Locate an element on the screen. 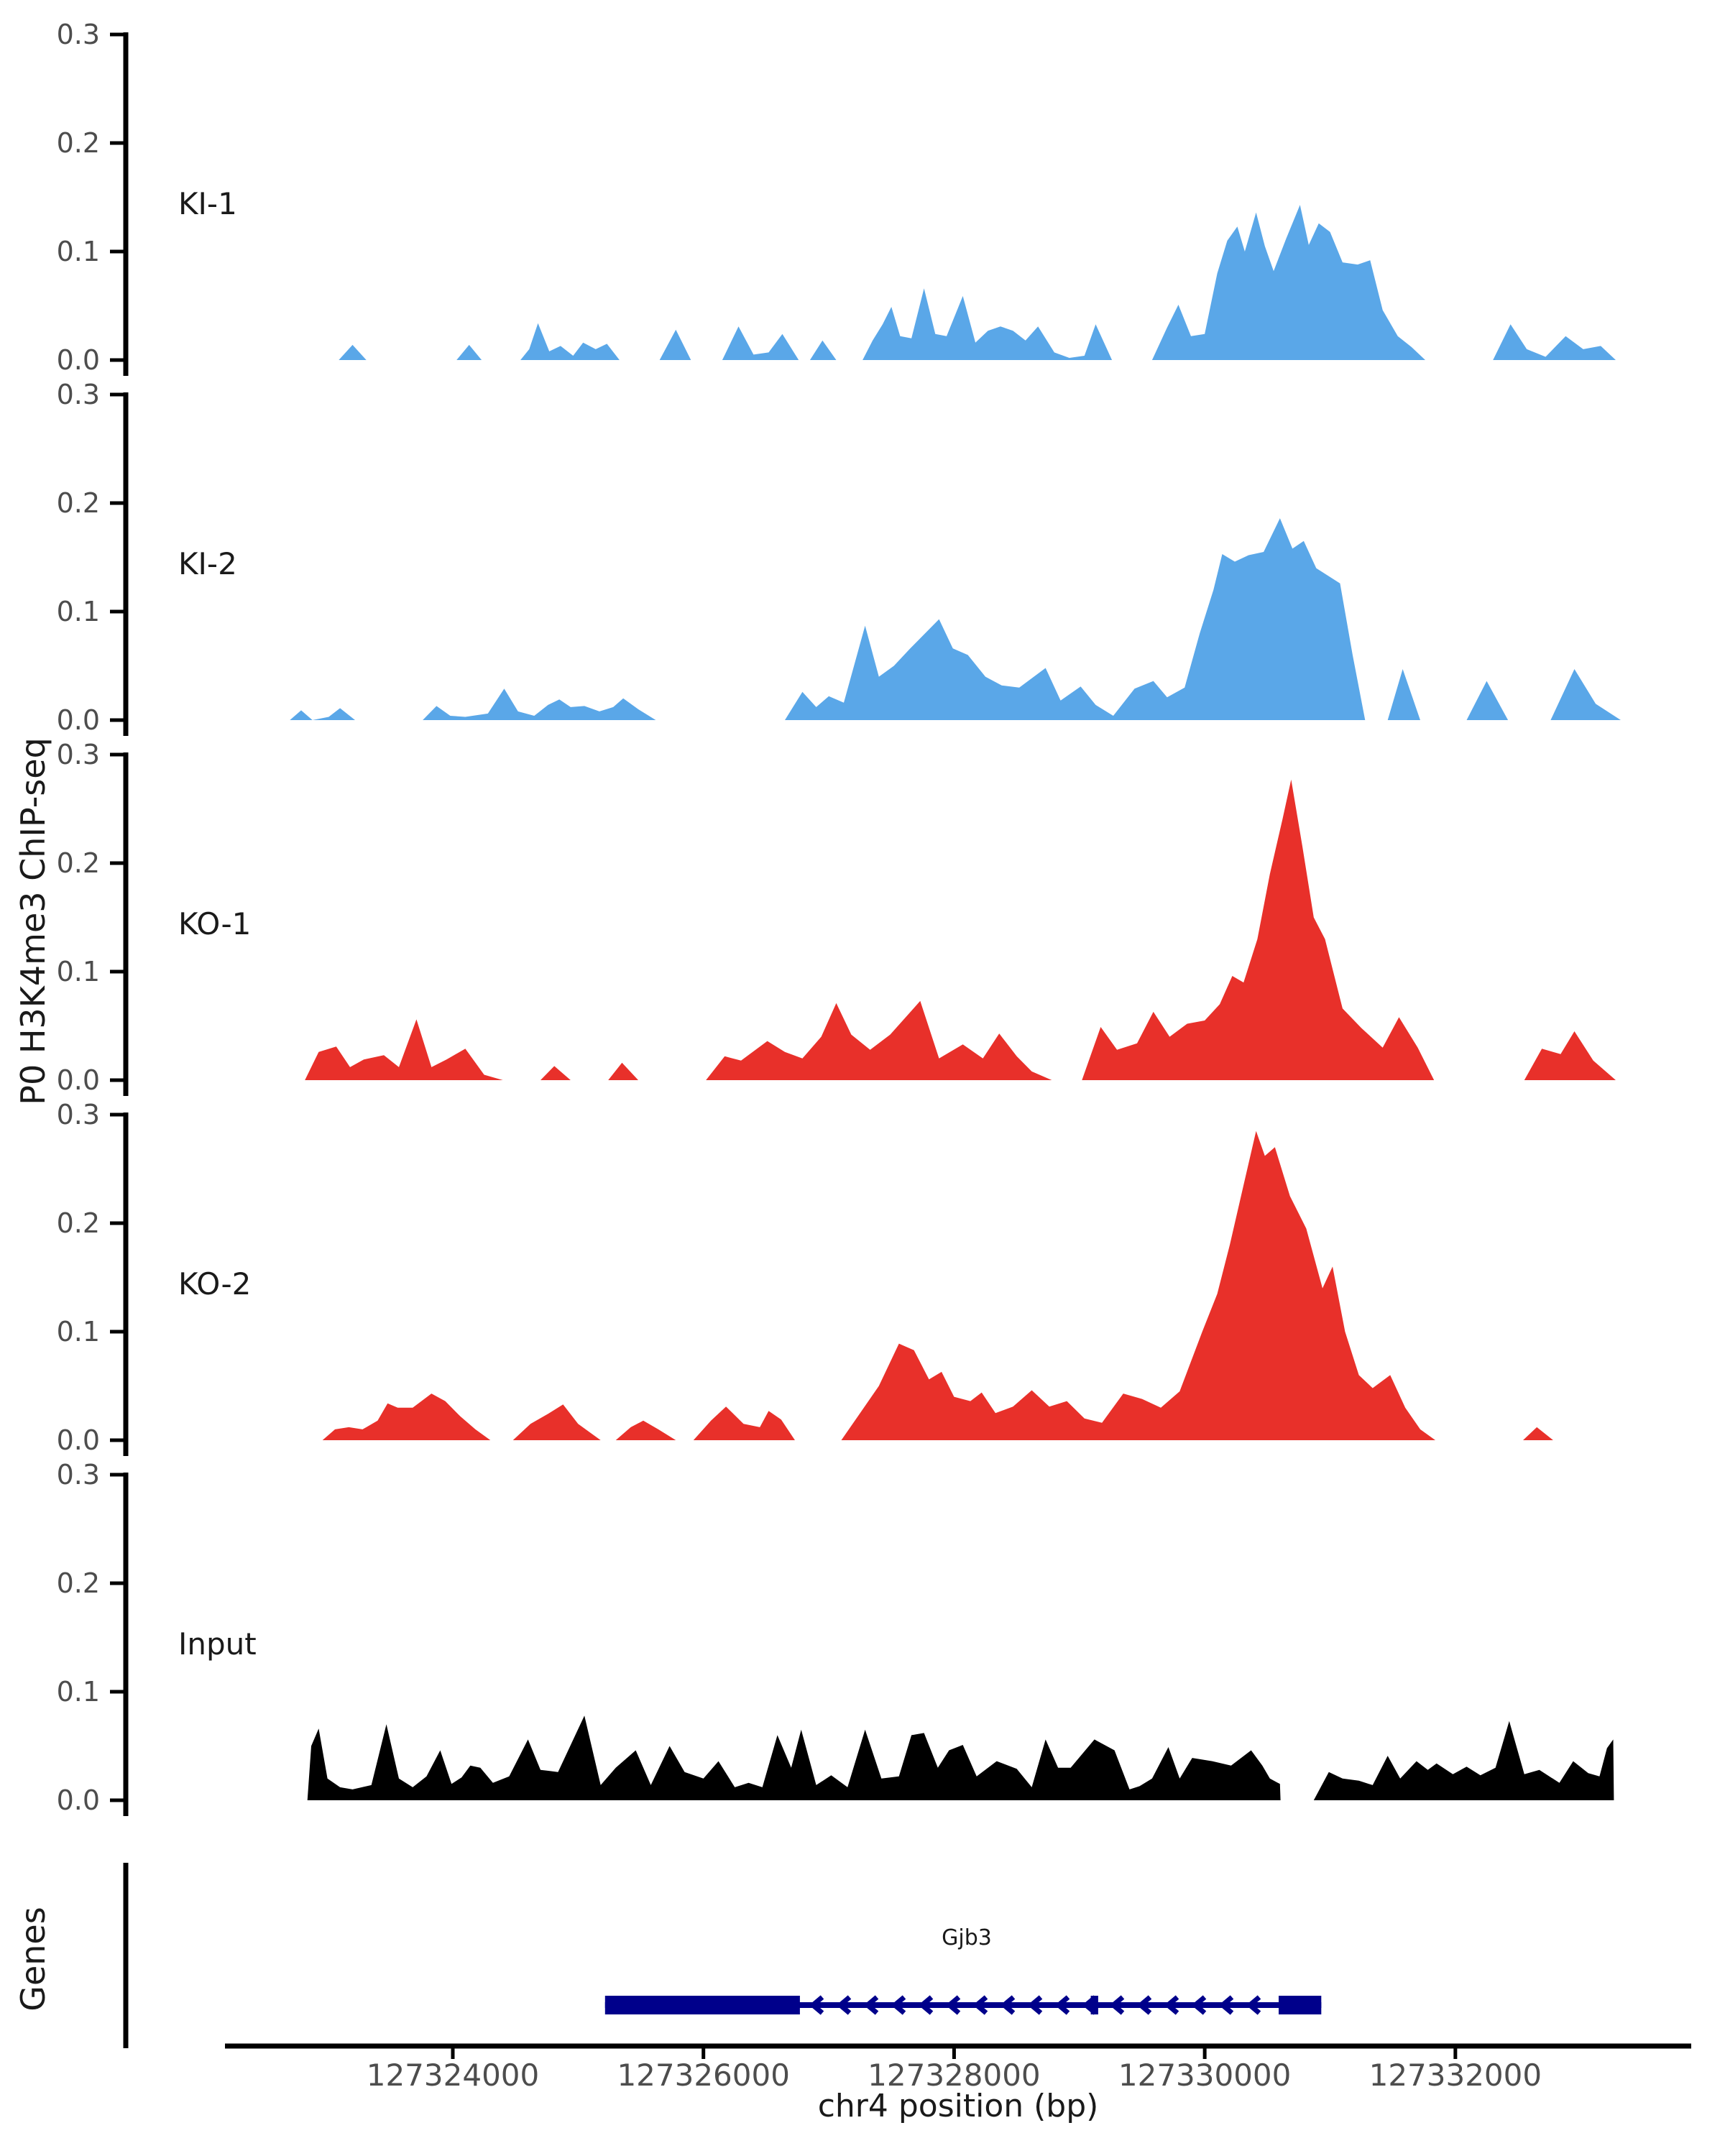  track-label-ko-2: KO-2 is located at coordinates (214, 1284).